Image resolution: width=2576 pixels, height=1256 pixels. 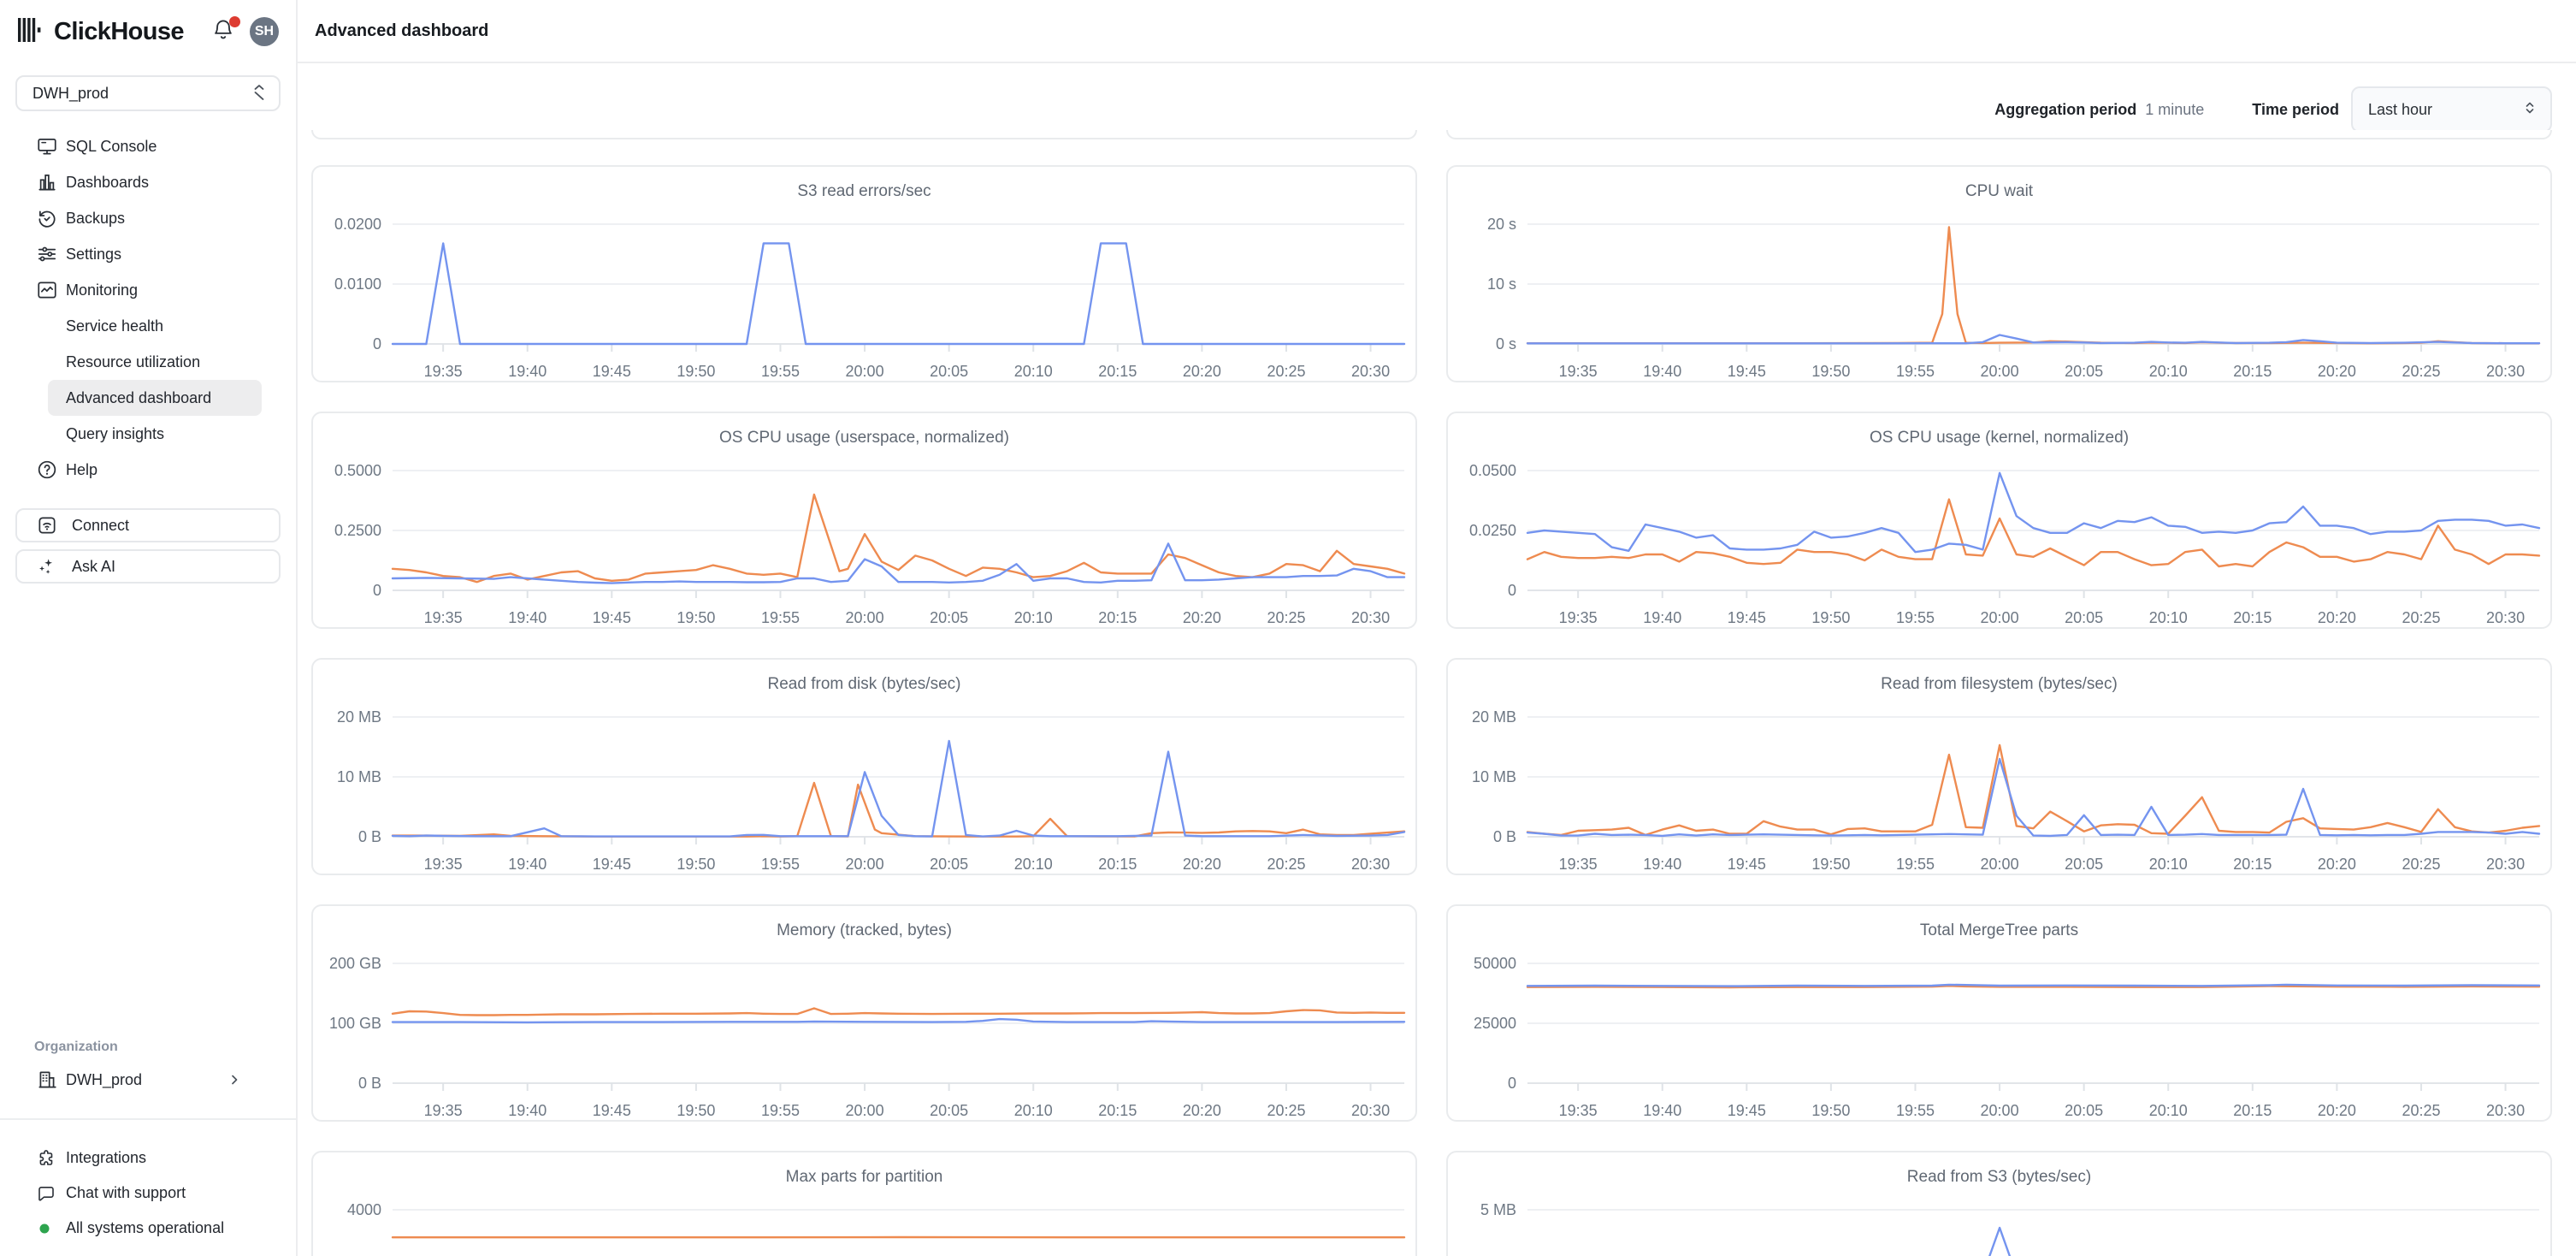 I want to click on sidebar-item-label: Advanced dashboard, so click(x=139, y=397).